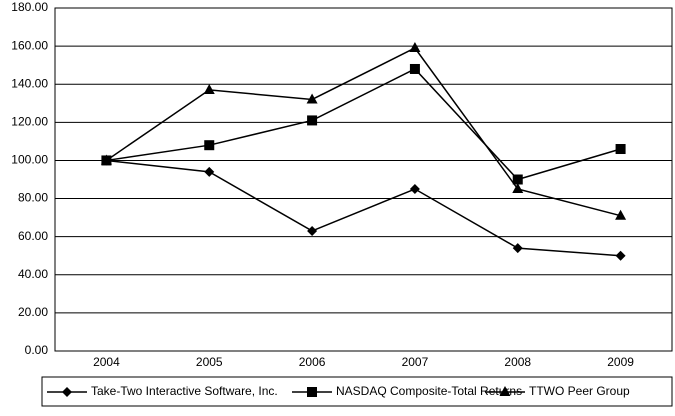  Describe the element at coordinates (312, 362) in the screenshot. I see `x-tick-label: 2006` at that location.